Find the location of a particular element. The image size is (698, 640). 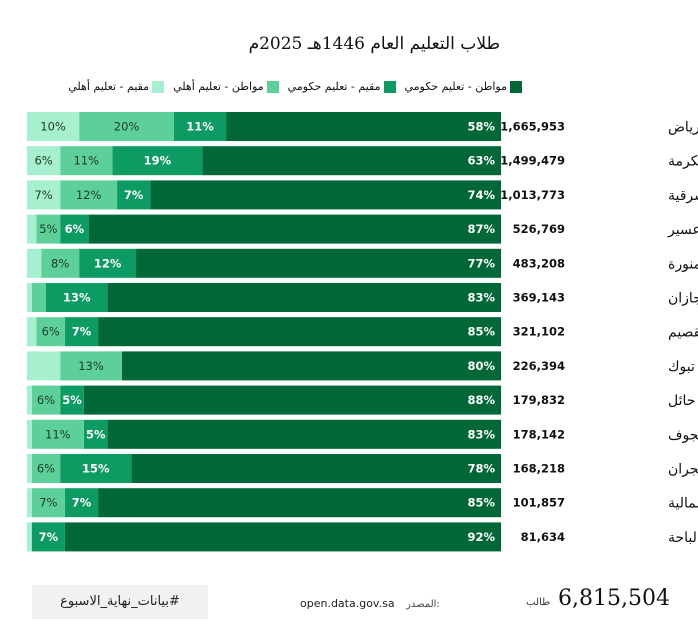

legend-item: مواطن - تعليم أهلي is located at coordinates (226, 86).